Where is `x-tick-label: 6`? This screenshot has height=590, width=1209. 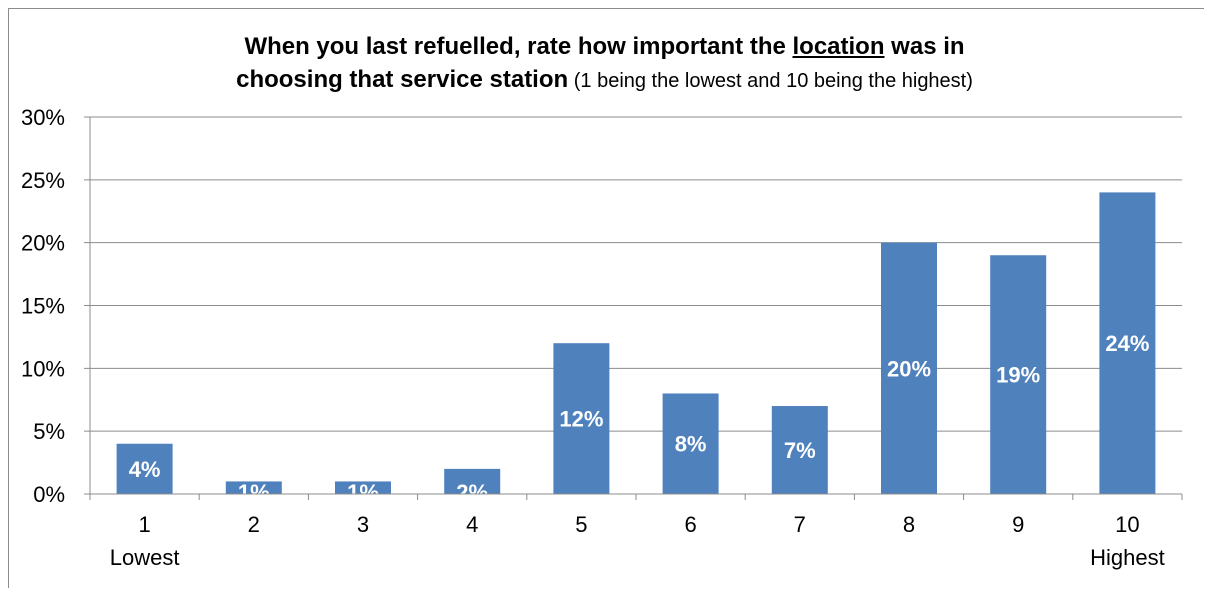 x-tick-label: 6 is located at coordinates (690, 524).